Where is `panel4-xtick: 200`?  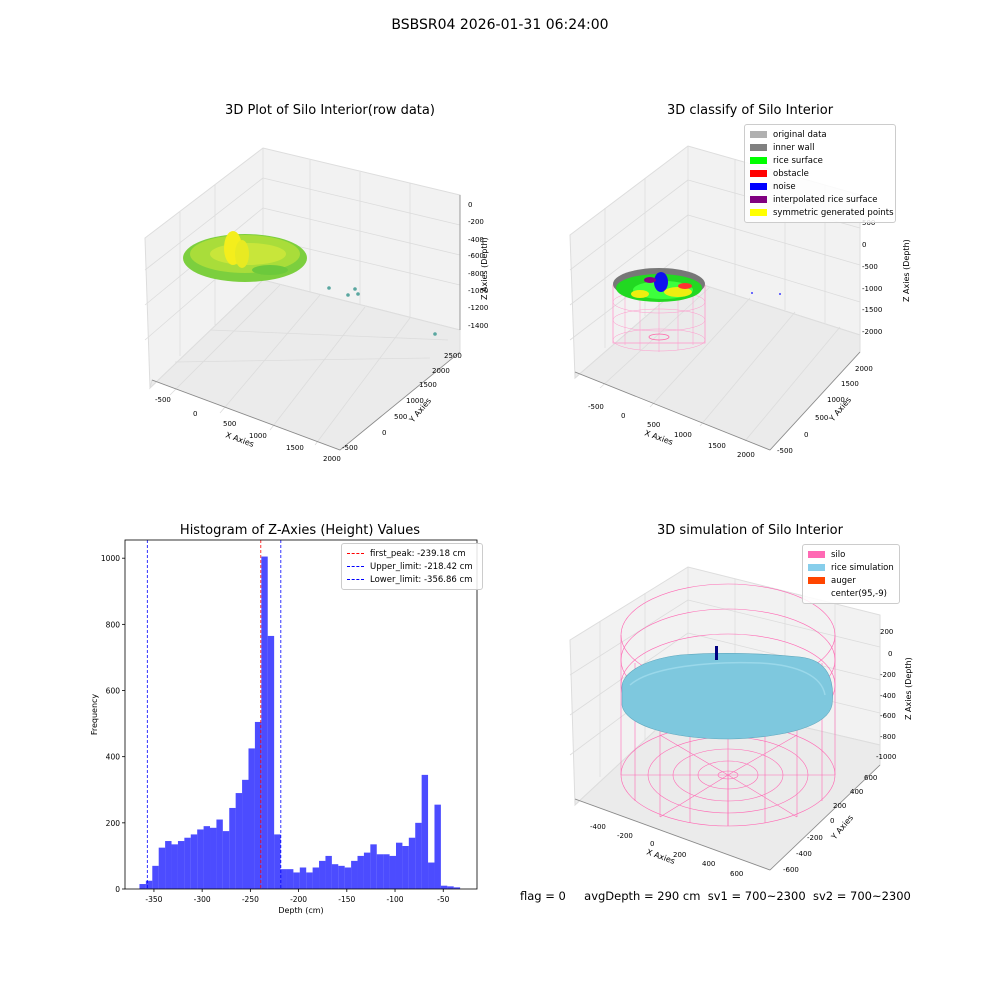 panel4-xtick: 200 is located at coordinates (679, 855).